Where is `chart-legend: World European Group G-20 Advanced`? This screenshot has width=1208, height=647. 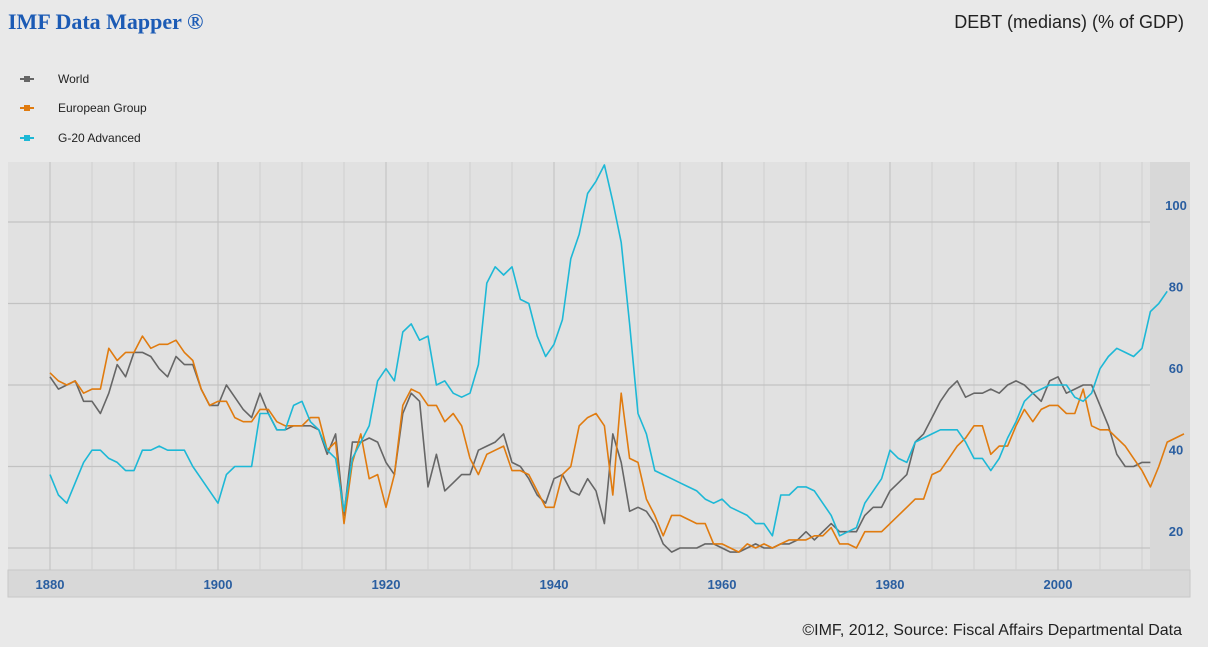
chart-legend: World European Group G-20 Advanced is located at coordinates (83, 108).